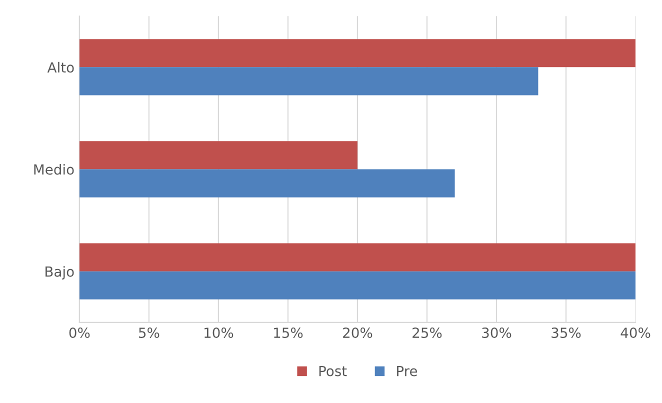 This screenshot has width=662, height=403. Describe the element at coordinates (79, 333) in the screenshot. I see `x-tick-label: 0%` at that location.